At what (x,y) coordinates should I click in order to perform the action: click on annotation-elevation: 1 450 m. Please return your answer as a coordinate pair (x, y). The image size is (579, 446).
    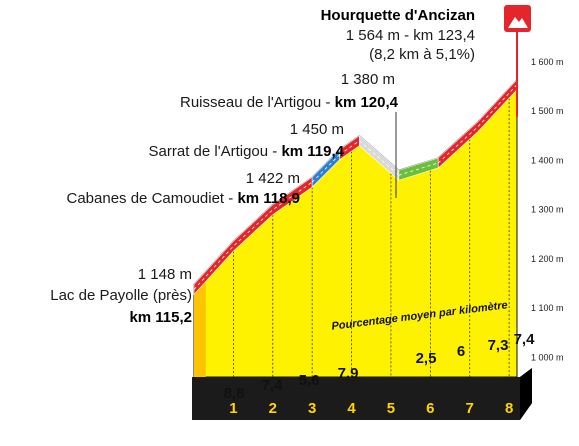
    Looking at the image, I should click on (317, 129).